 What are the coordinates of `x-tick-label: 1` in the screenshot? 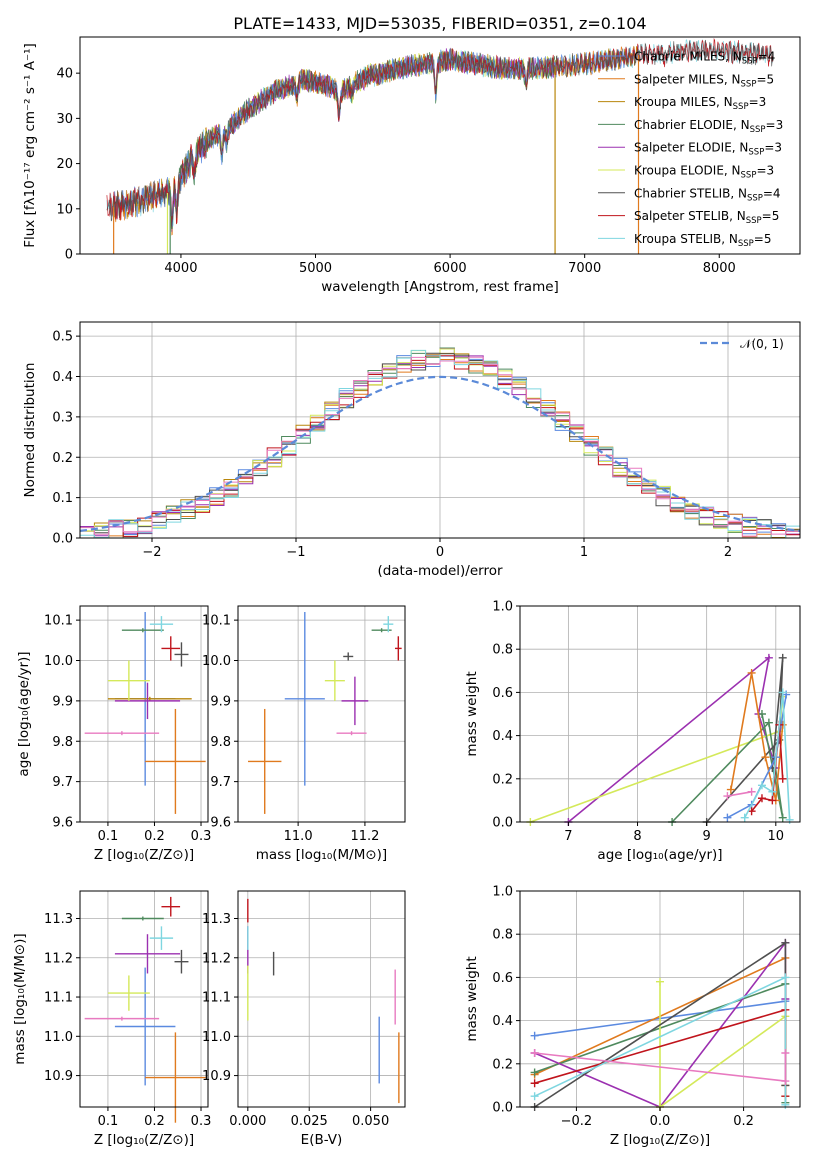 It's located at (584, 552).